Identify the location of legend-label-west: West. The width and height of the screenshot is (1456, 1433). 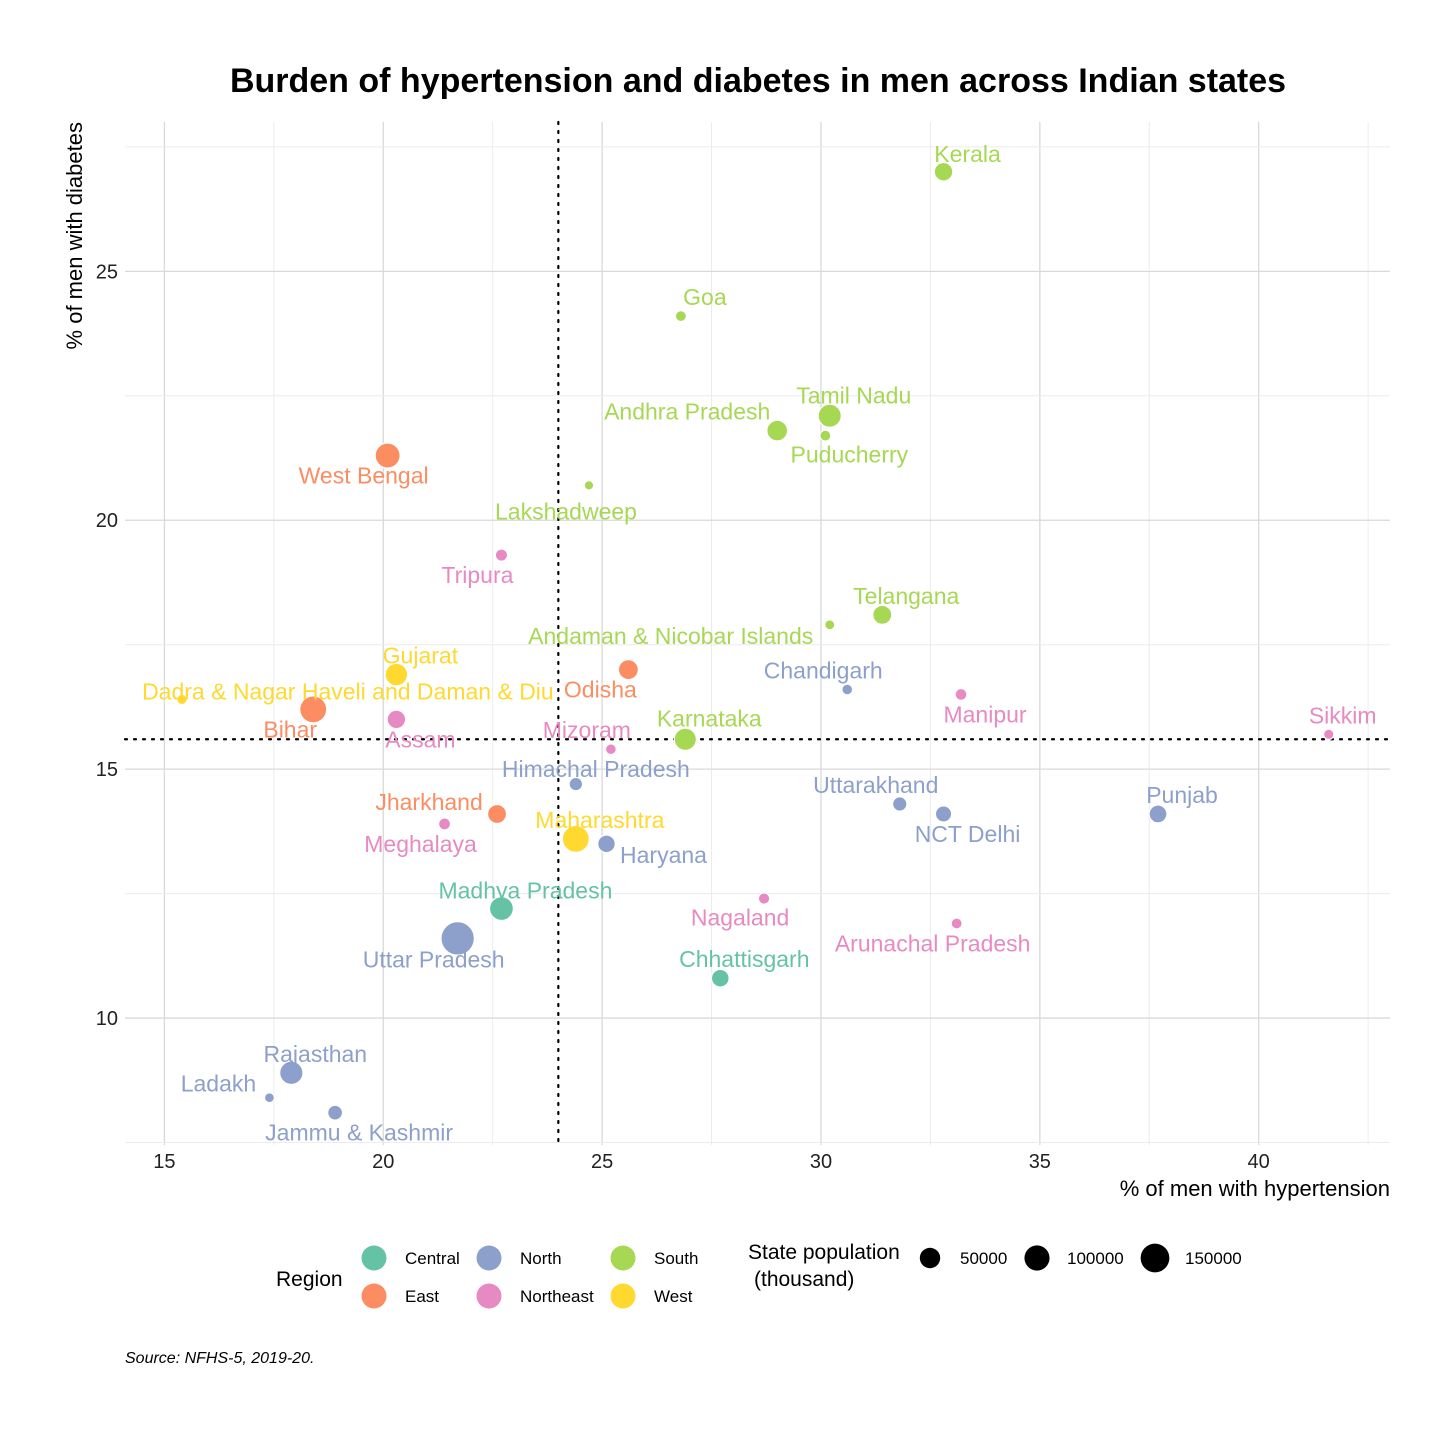
(673, 1296).